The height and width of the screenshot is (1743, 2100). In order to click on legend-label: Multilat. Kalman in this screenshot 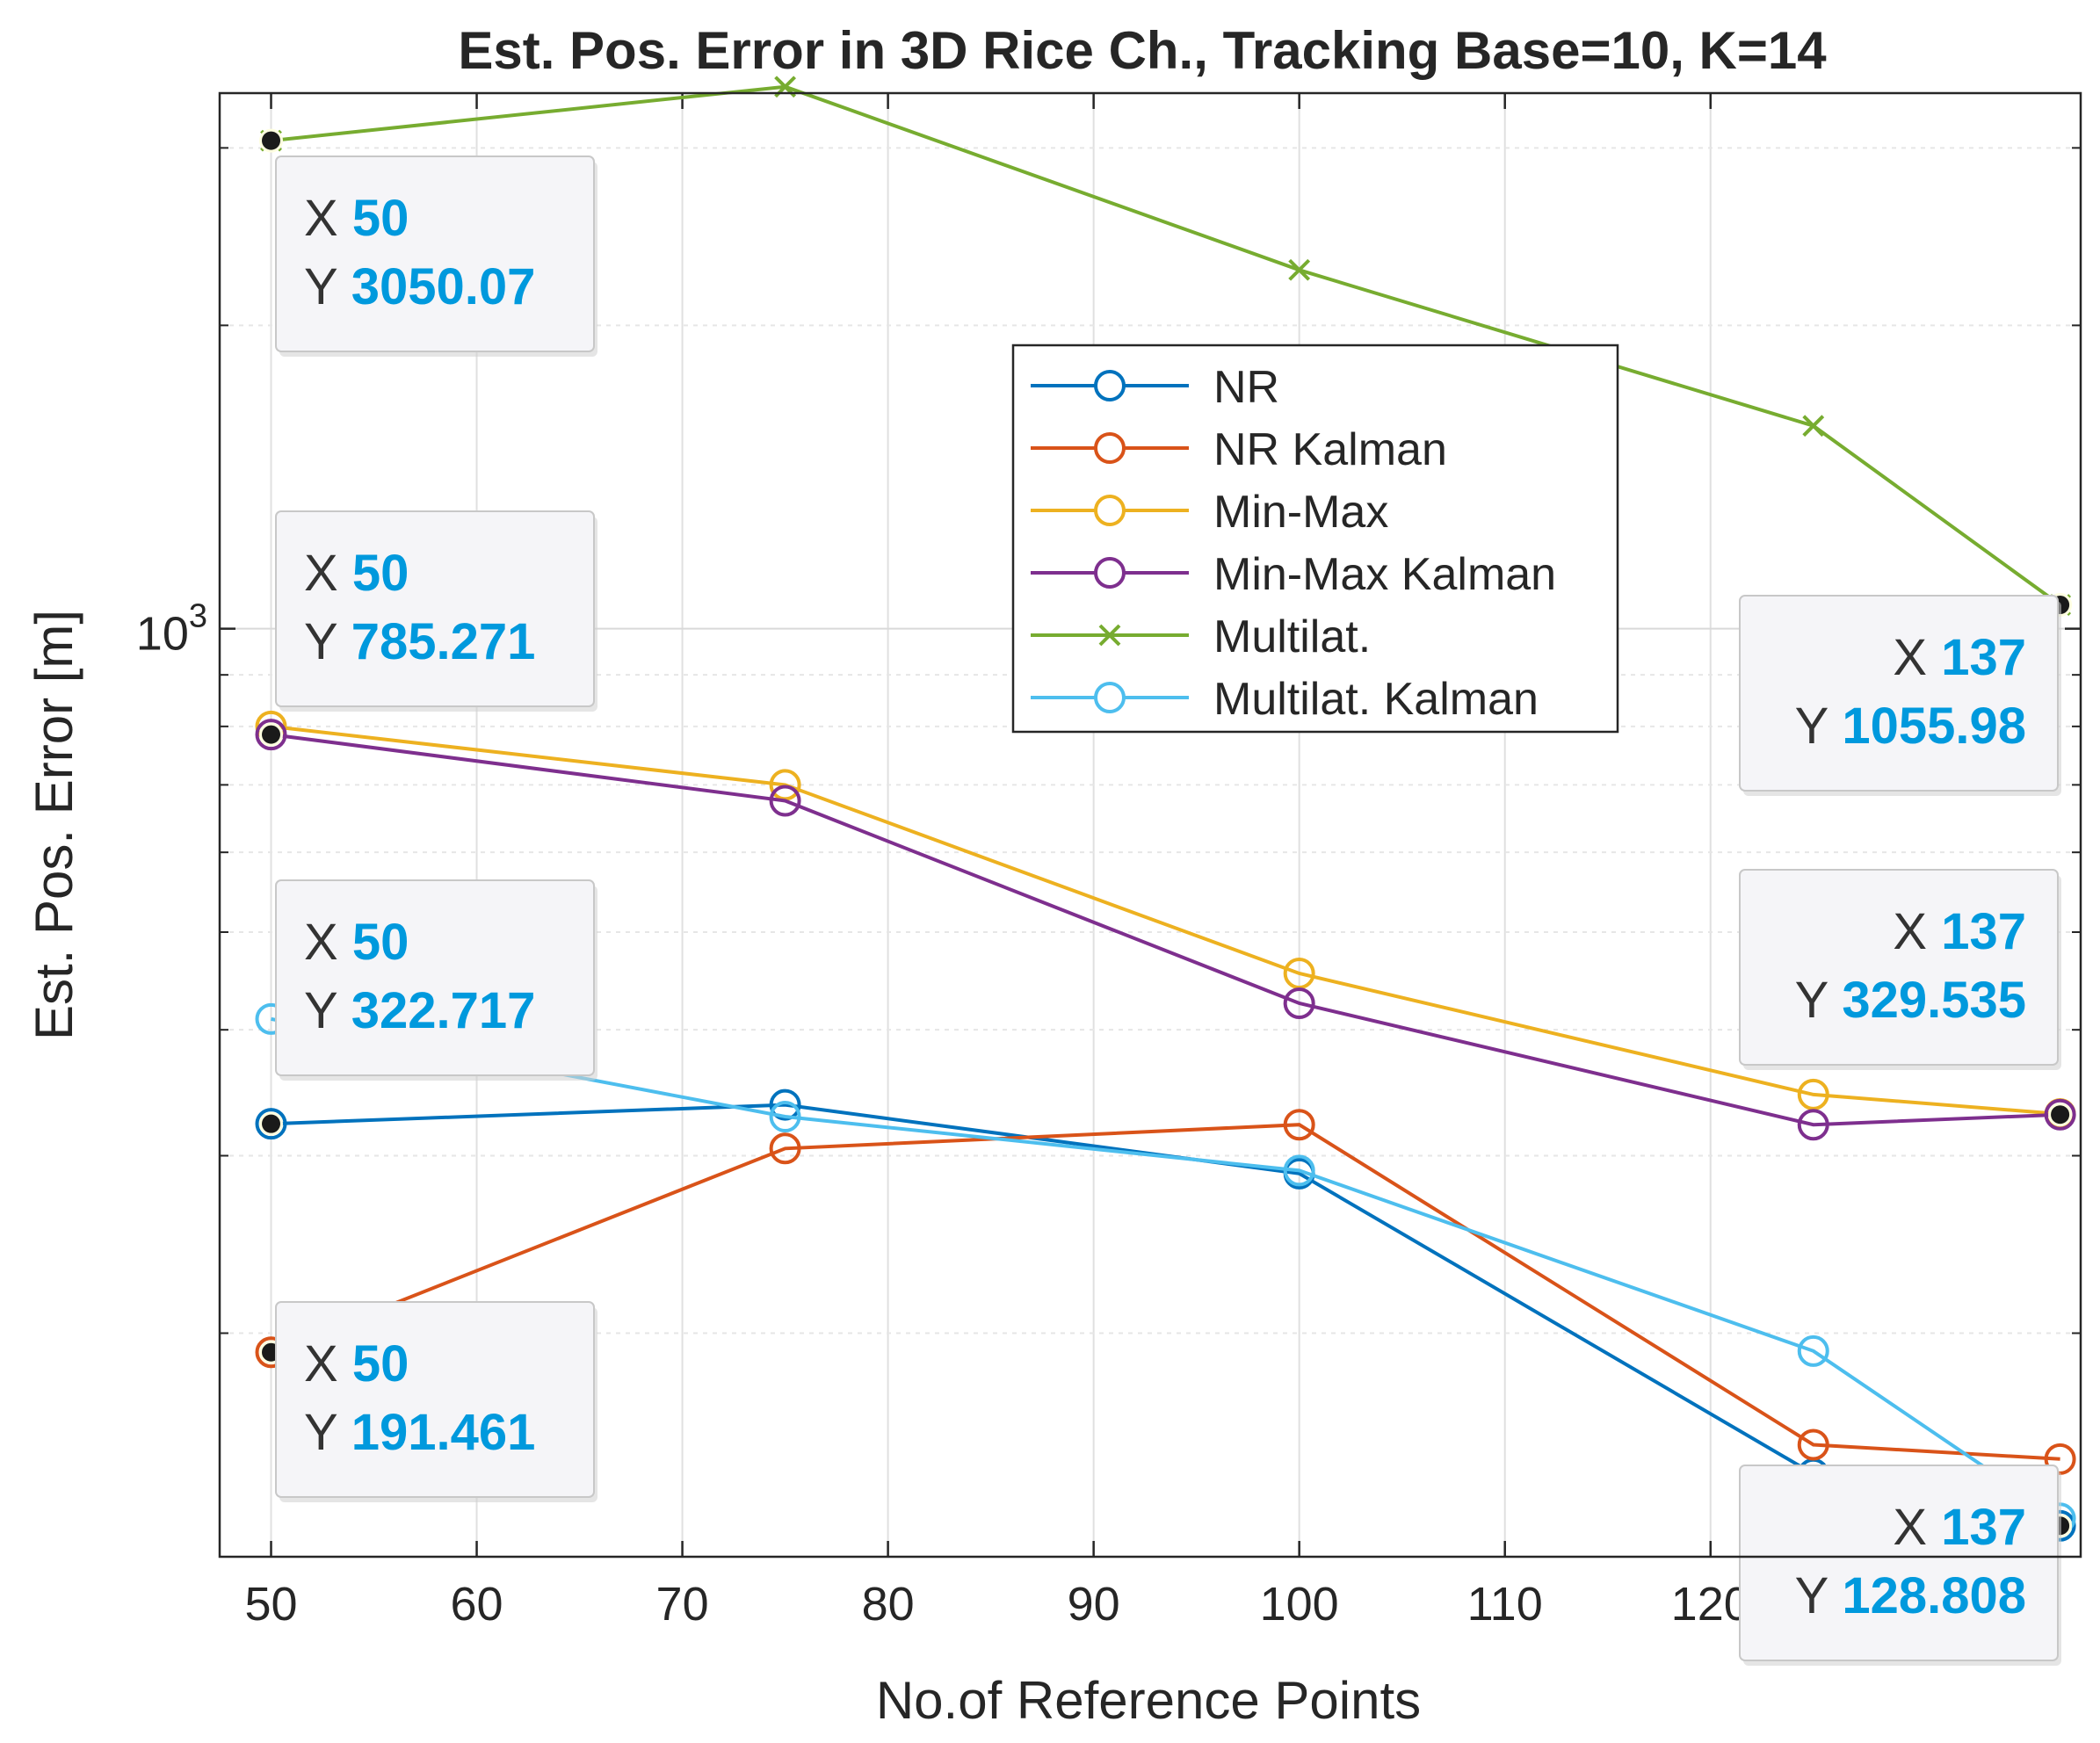, I will do `click(1376, 699)`.